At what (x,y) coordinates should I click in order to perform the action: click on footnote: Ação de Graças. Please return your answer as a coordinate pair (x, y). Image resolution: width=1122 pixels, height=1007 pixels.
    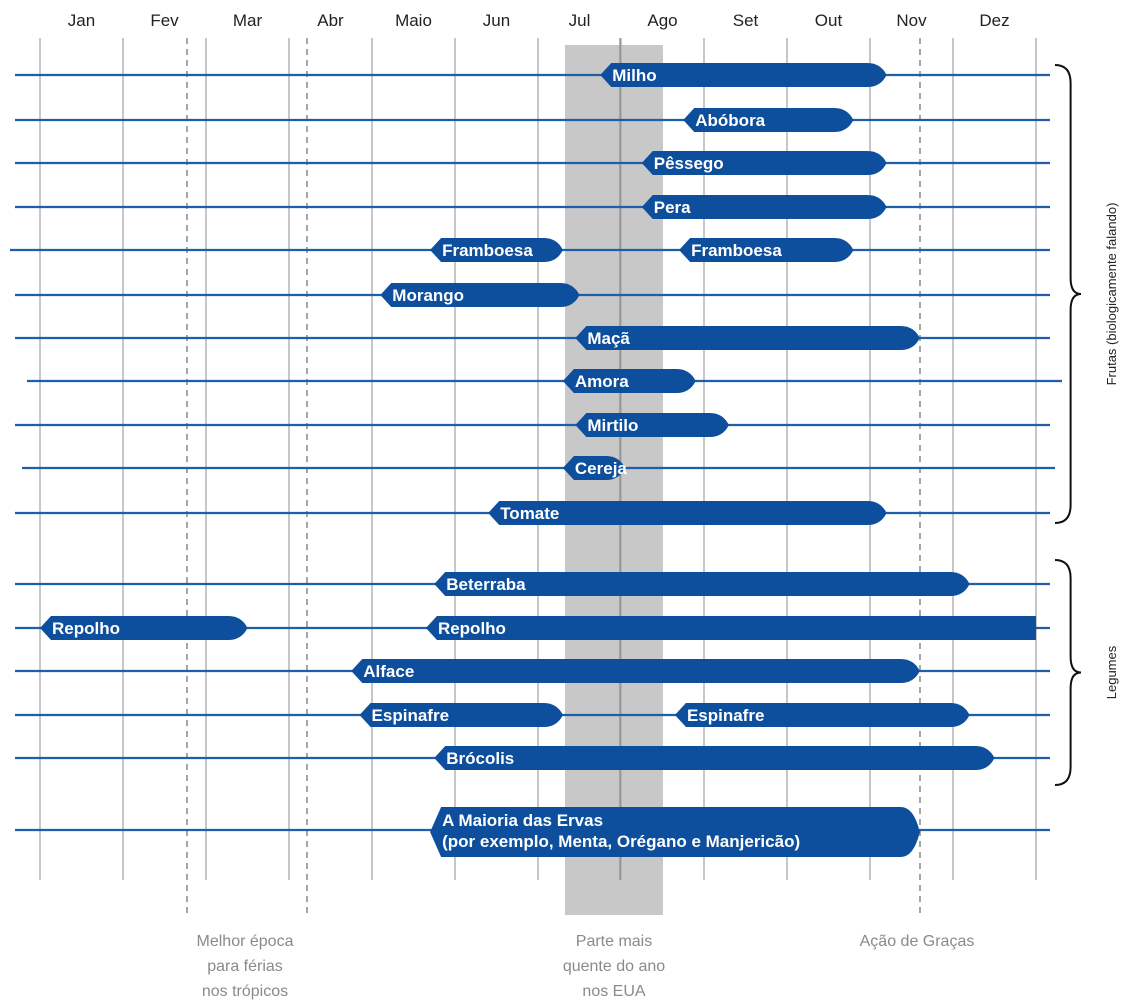
    Looking at the image, I should click on (917, 941).